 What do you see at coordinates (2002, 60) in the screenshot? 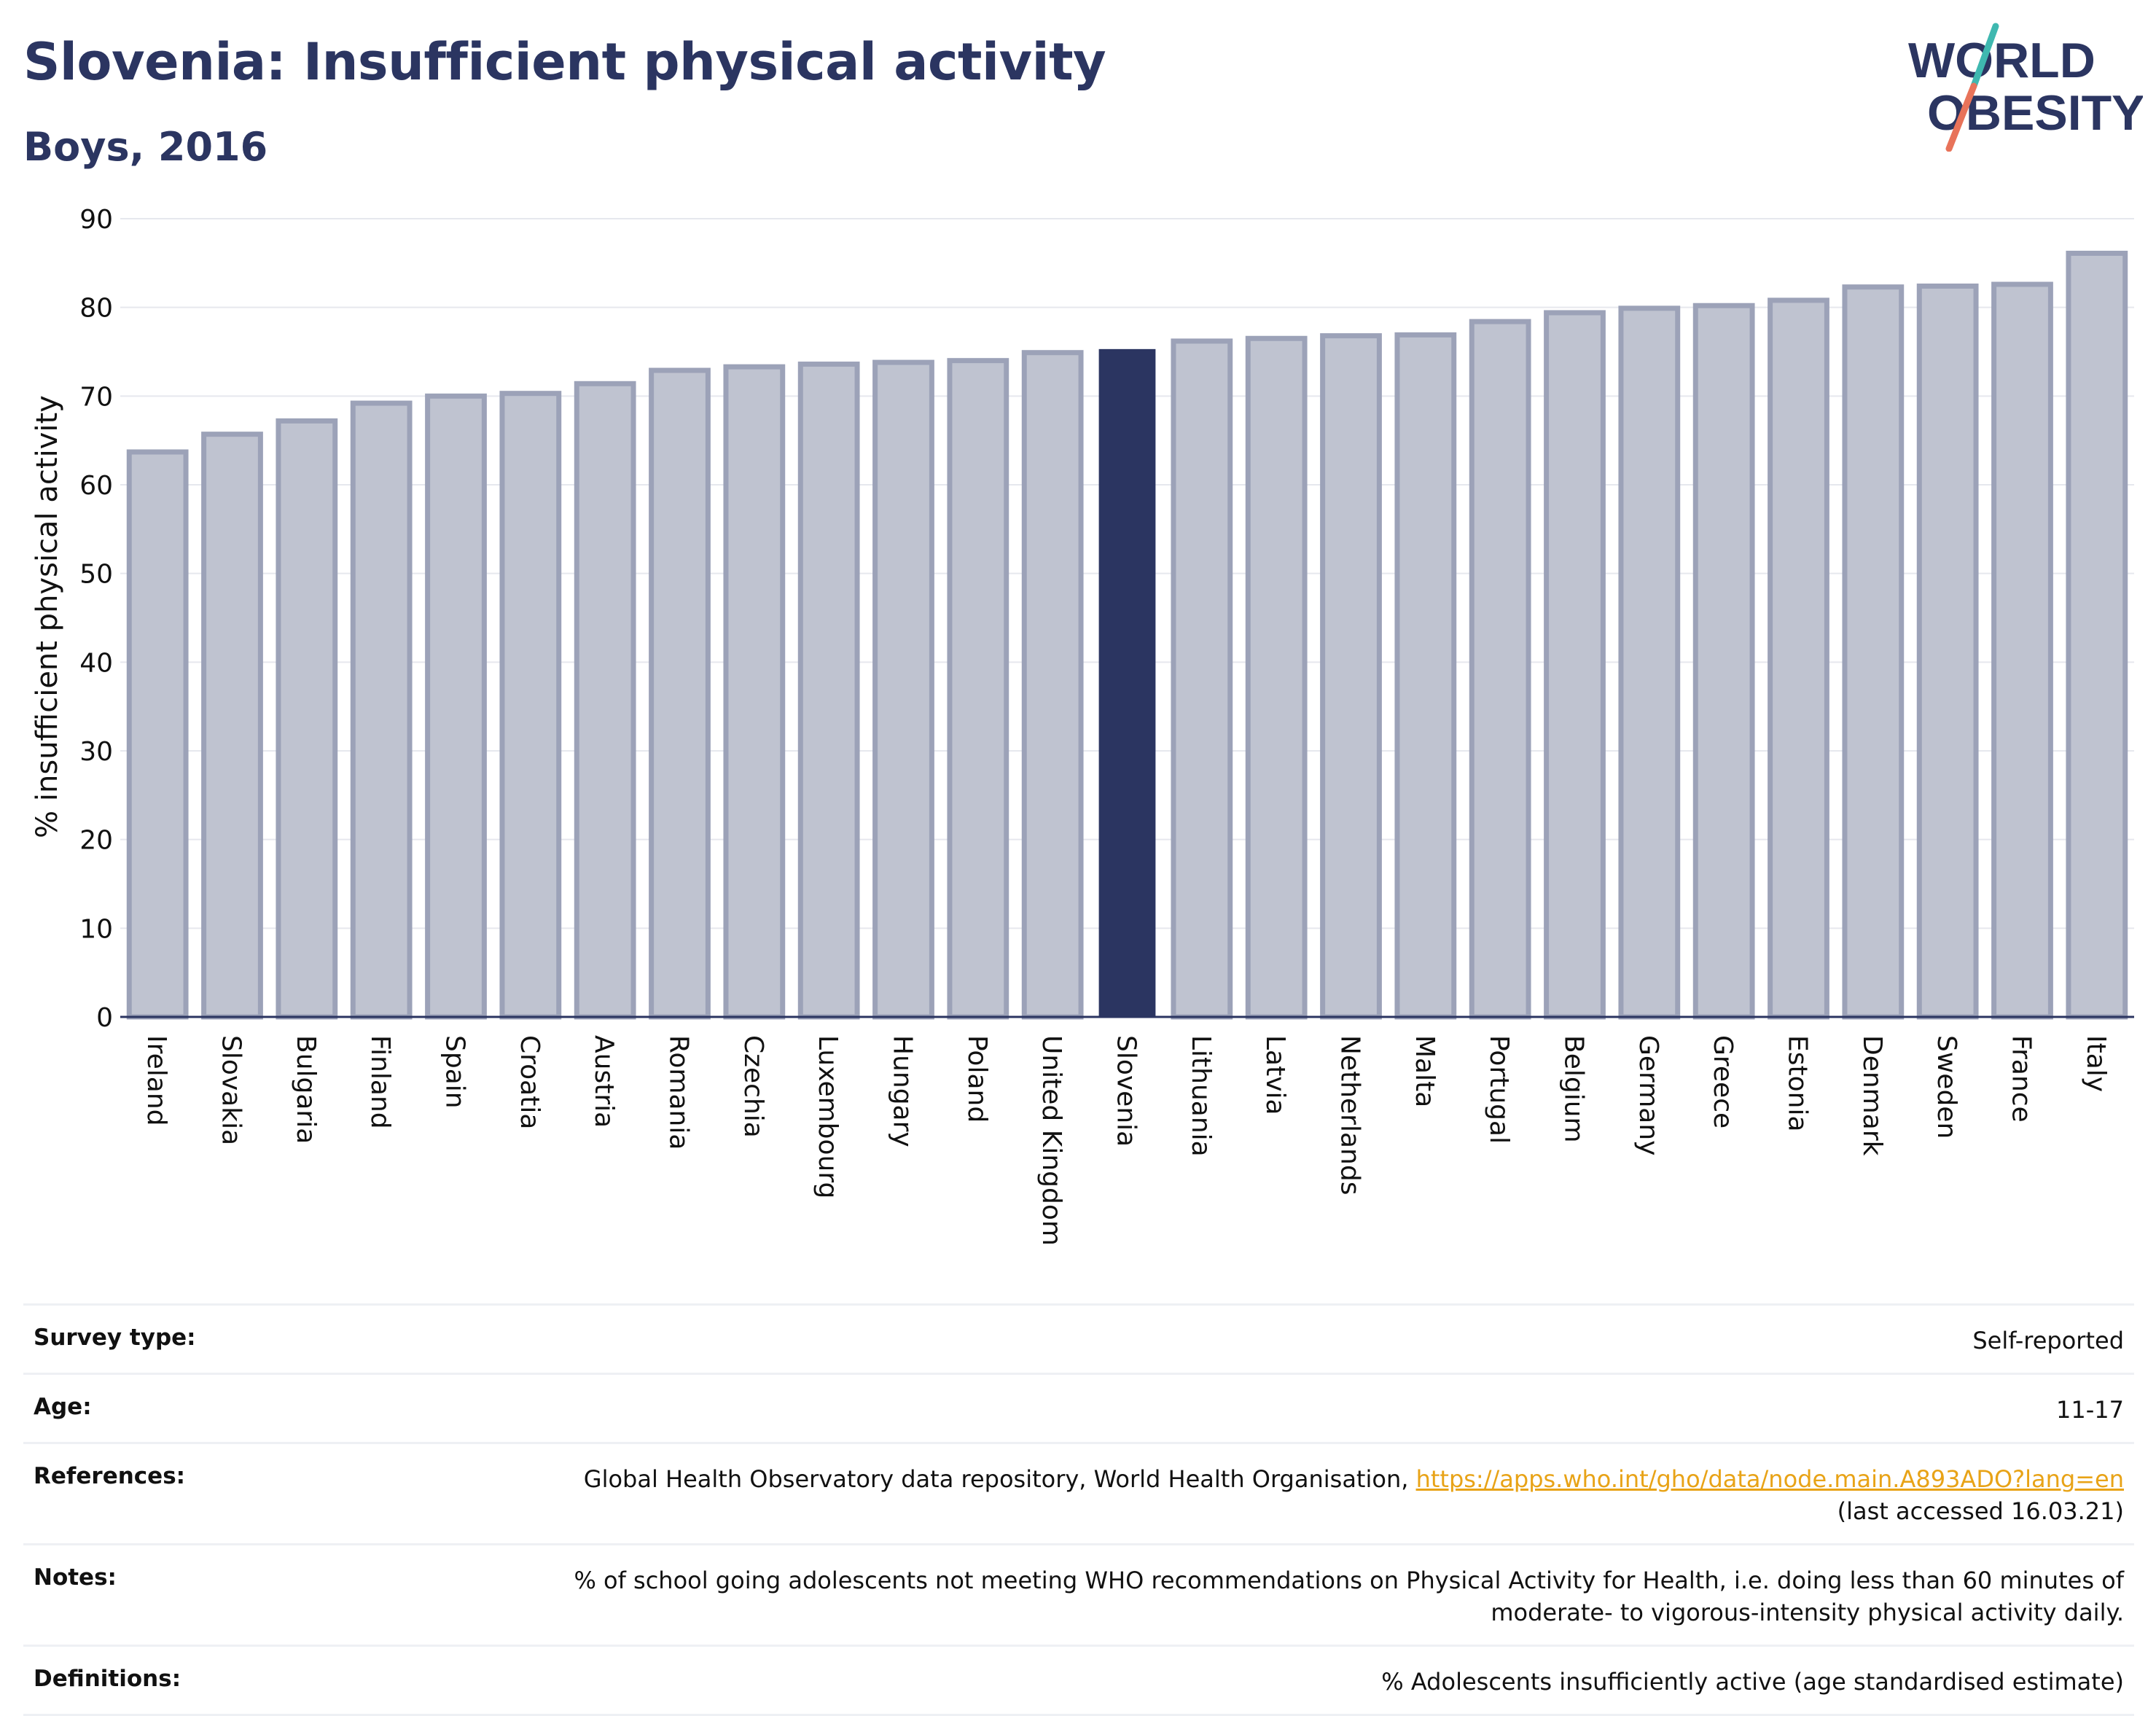
I see `logo-line1: WORLD` at bounding box center [2002, 60].